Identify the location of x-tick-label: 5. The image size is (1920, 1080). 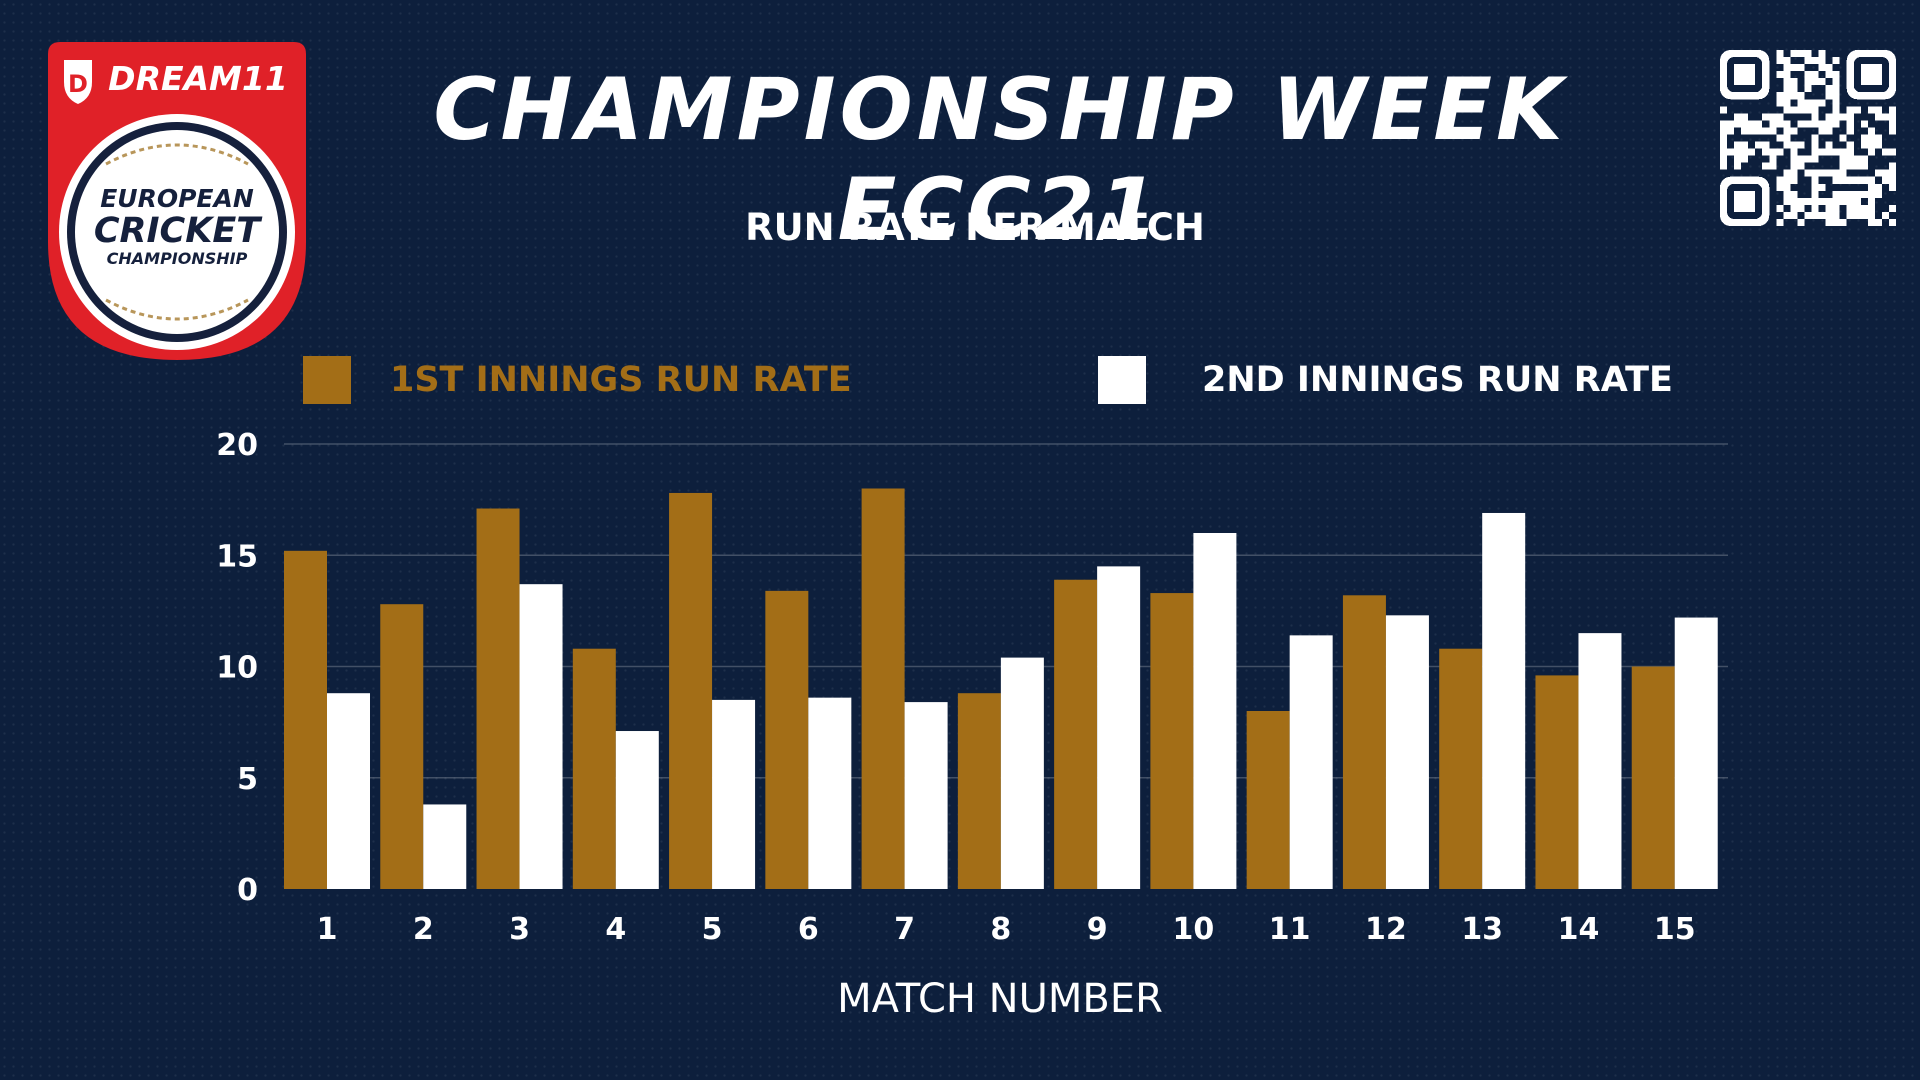
(712, 929).